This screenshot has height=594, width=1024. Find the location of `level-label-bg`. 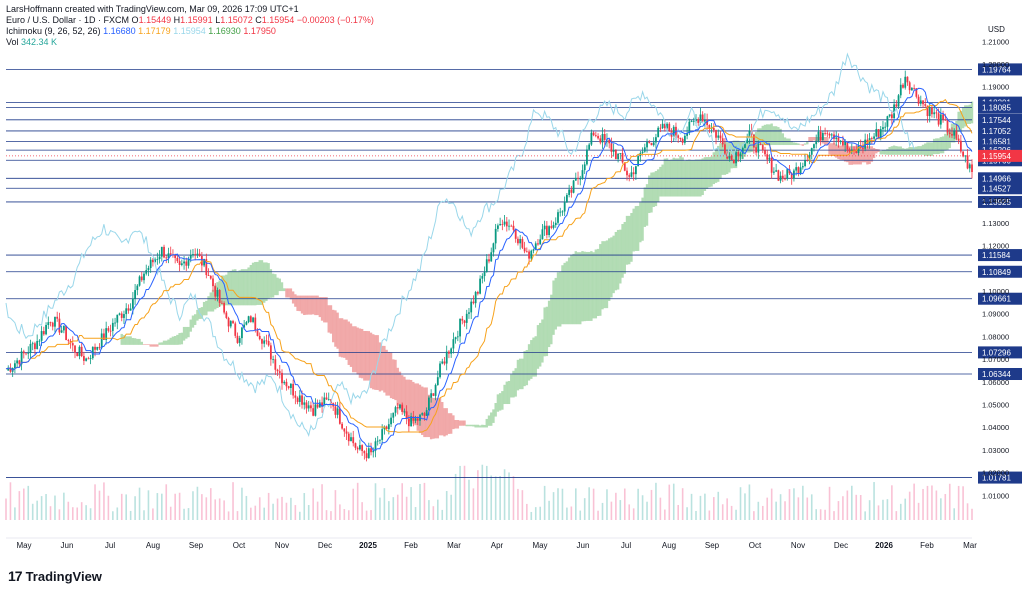

level-label-bg is located at coordinates (1000, 188).